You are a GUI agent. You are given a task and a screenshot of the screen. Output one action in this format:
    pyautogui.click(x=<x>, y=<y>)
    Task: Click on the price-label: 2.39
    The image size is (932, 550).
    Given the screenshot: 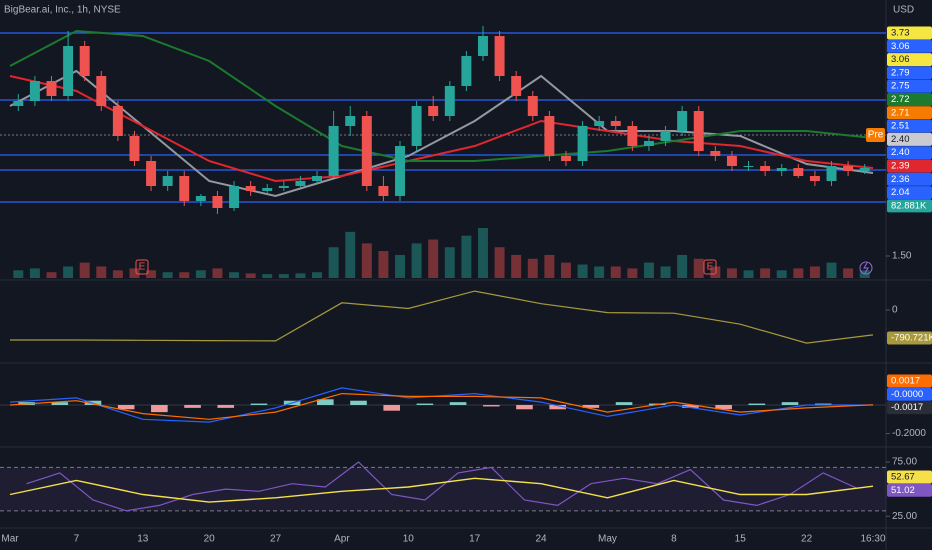 What is the action you would take?
    pyautogui.click(x=900, y=166)
    